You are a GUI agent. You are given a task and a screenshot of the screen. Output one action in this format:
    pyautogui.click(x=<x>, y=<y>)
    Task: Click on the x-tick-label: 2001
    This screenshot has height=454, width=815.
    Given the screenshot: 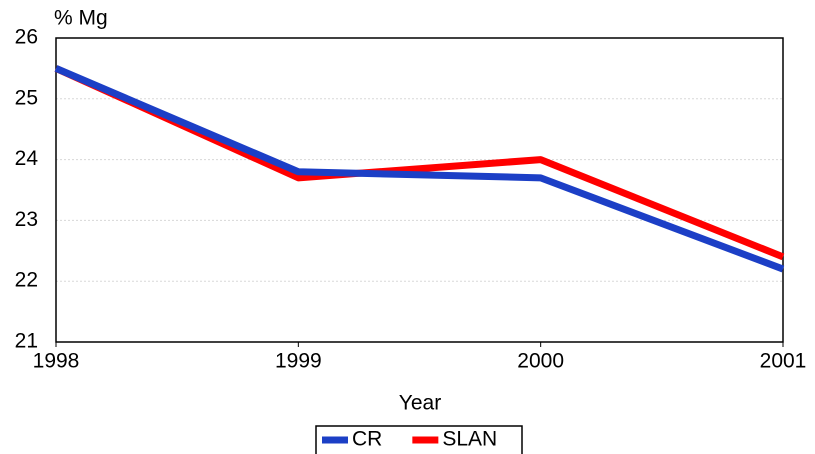 What is the action you would take?
    pyautogui.click(x=783, y=361)
    